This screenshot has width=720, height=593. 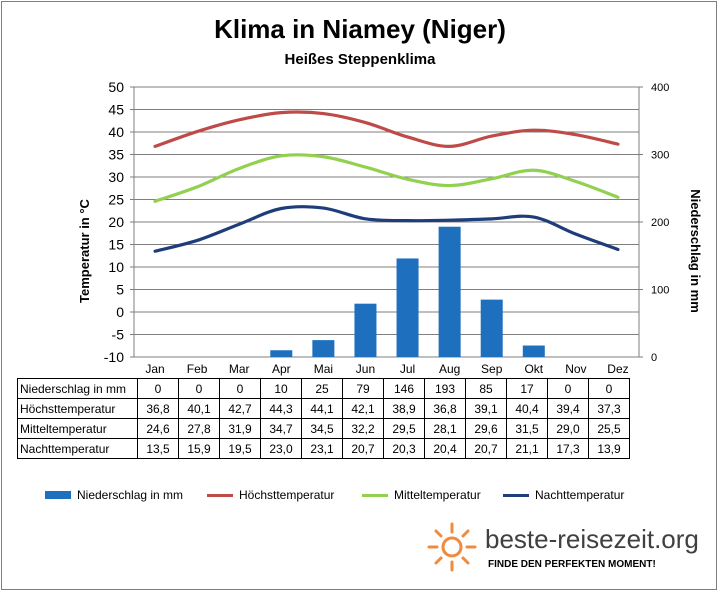 I want to click on y-right-tick-label: 0, so click(x=654, y=358).